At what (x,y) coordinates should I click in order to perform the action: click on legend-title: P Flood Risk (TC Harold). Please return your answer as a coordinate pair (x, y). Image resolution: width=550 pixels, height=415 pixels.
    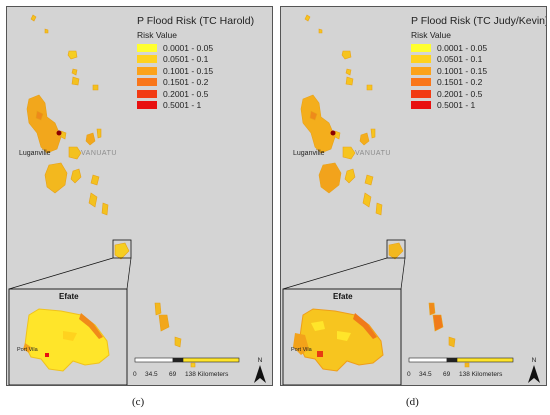
    Looking at the image, I should click on (196, 21).